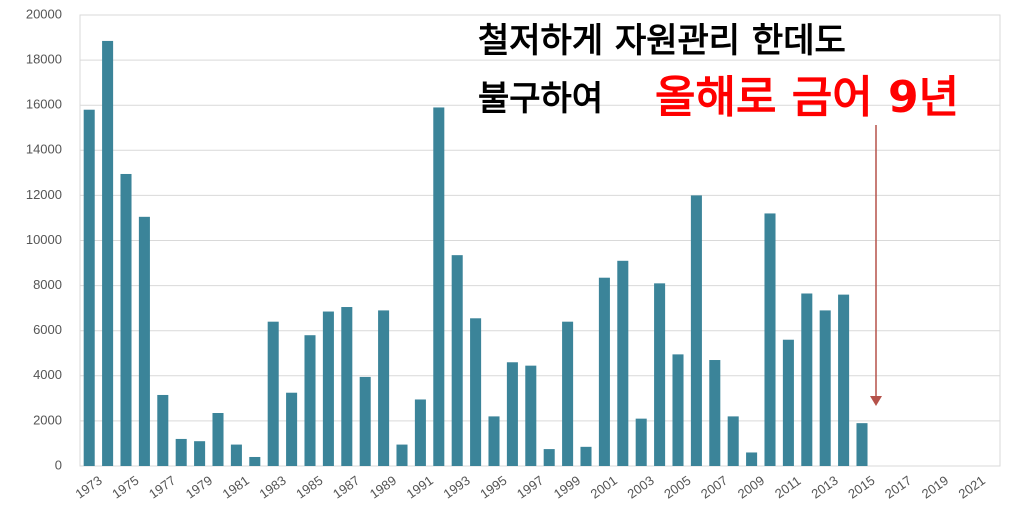 The width and height of the screenshot is (1019, 510). Describe the element at coordinates (861, 487) in the screenshot. I see `x-tick-label: 2015` at that location.